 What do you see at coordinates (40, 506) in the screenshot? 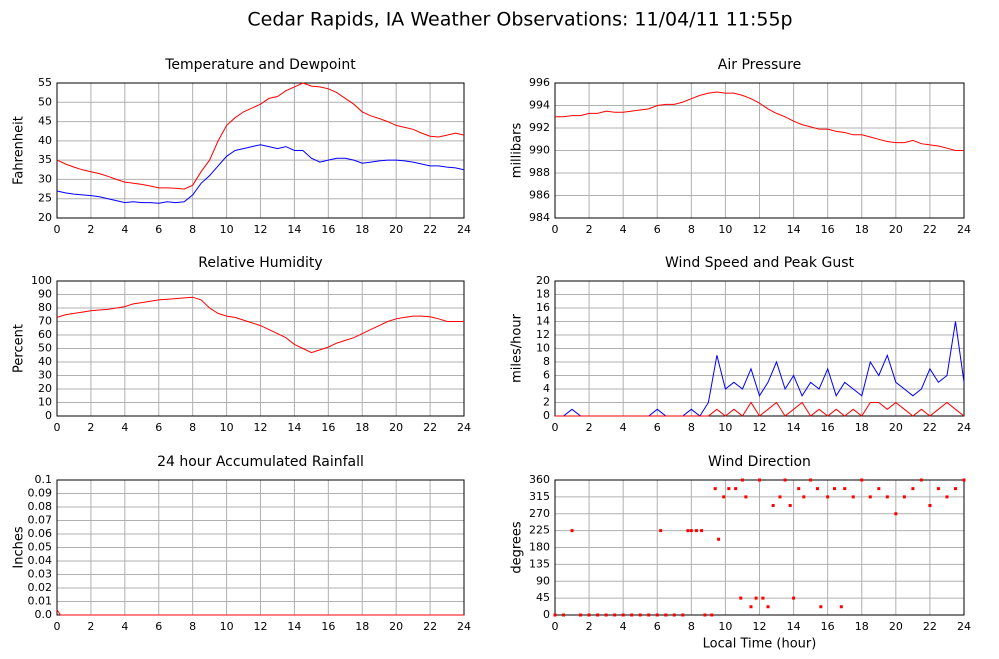
I see `y-tick-label: 0.08` at bounding box center [40, 506].